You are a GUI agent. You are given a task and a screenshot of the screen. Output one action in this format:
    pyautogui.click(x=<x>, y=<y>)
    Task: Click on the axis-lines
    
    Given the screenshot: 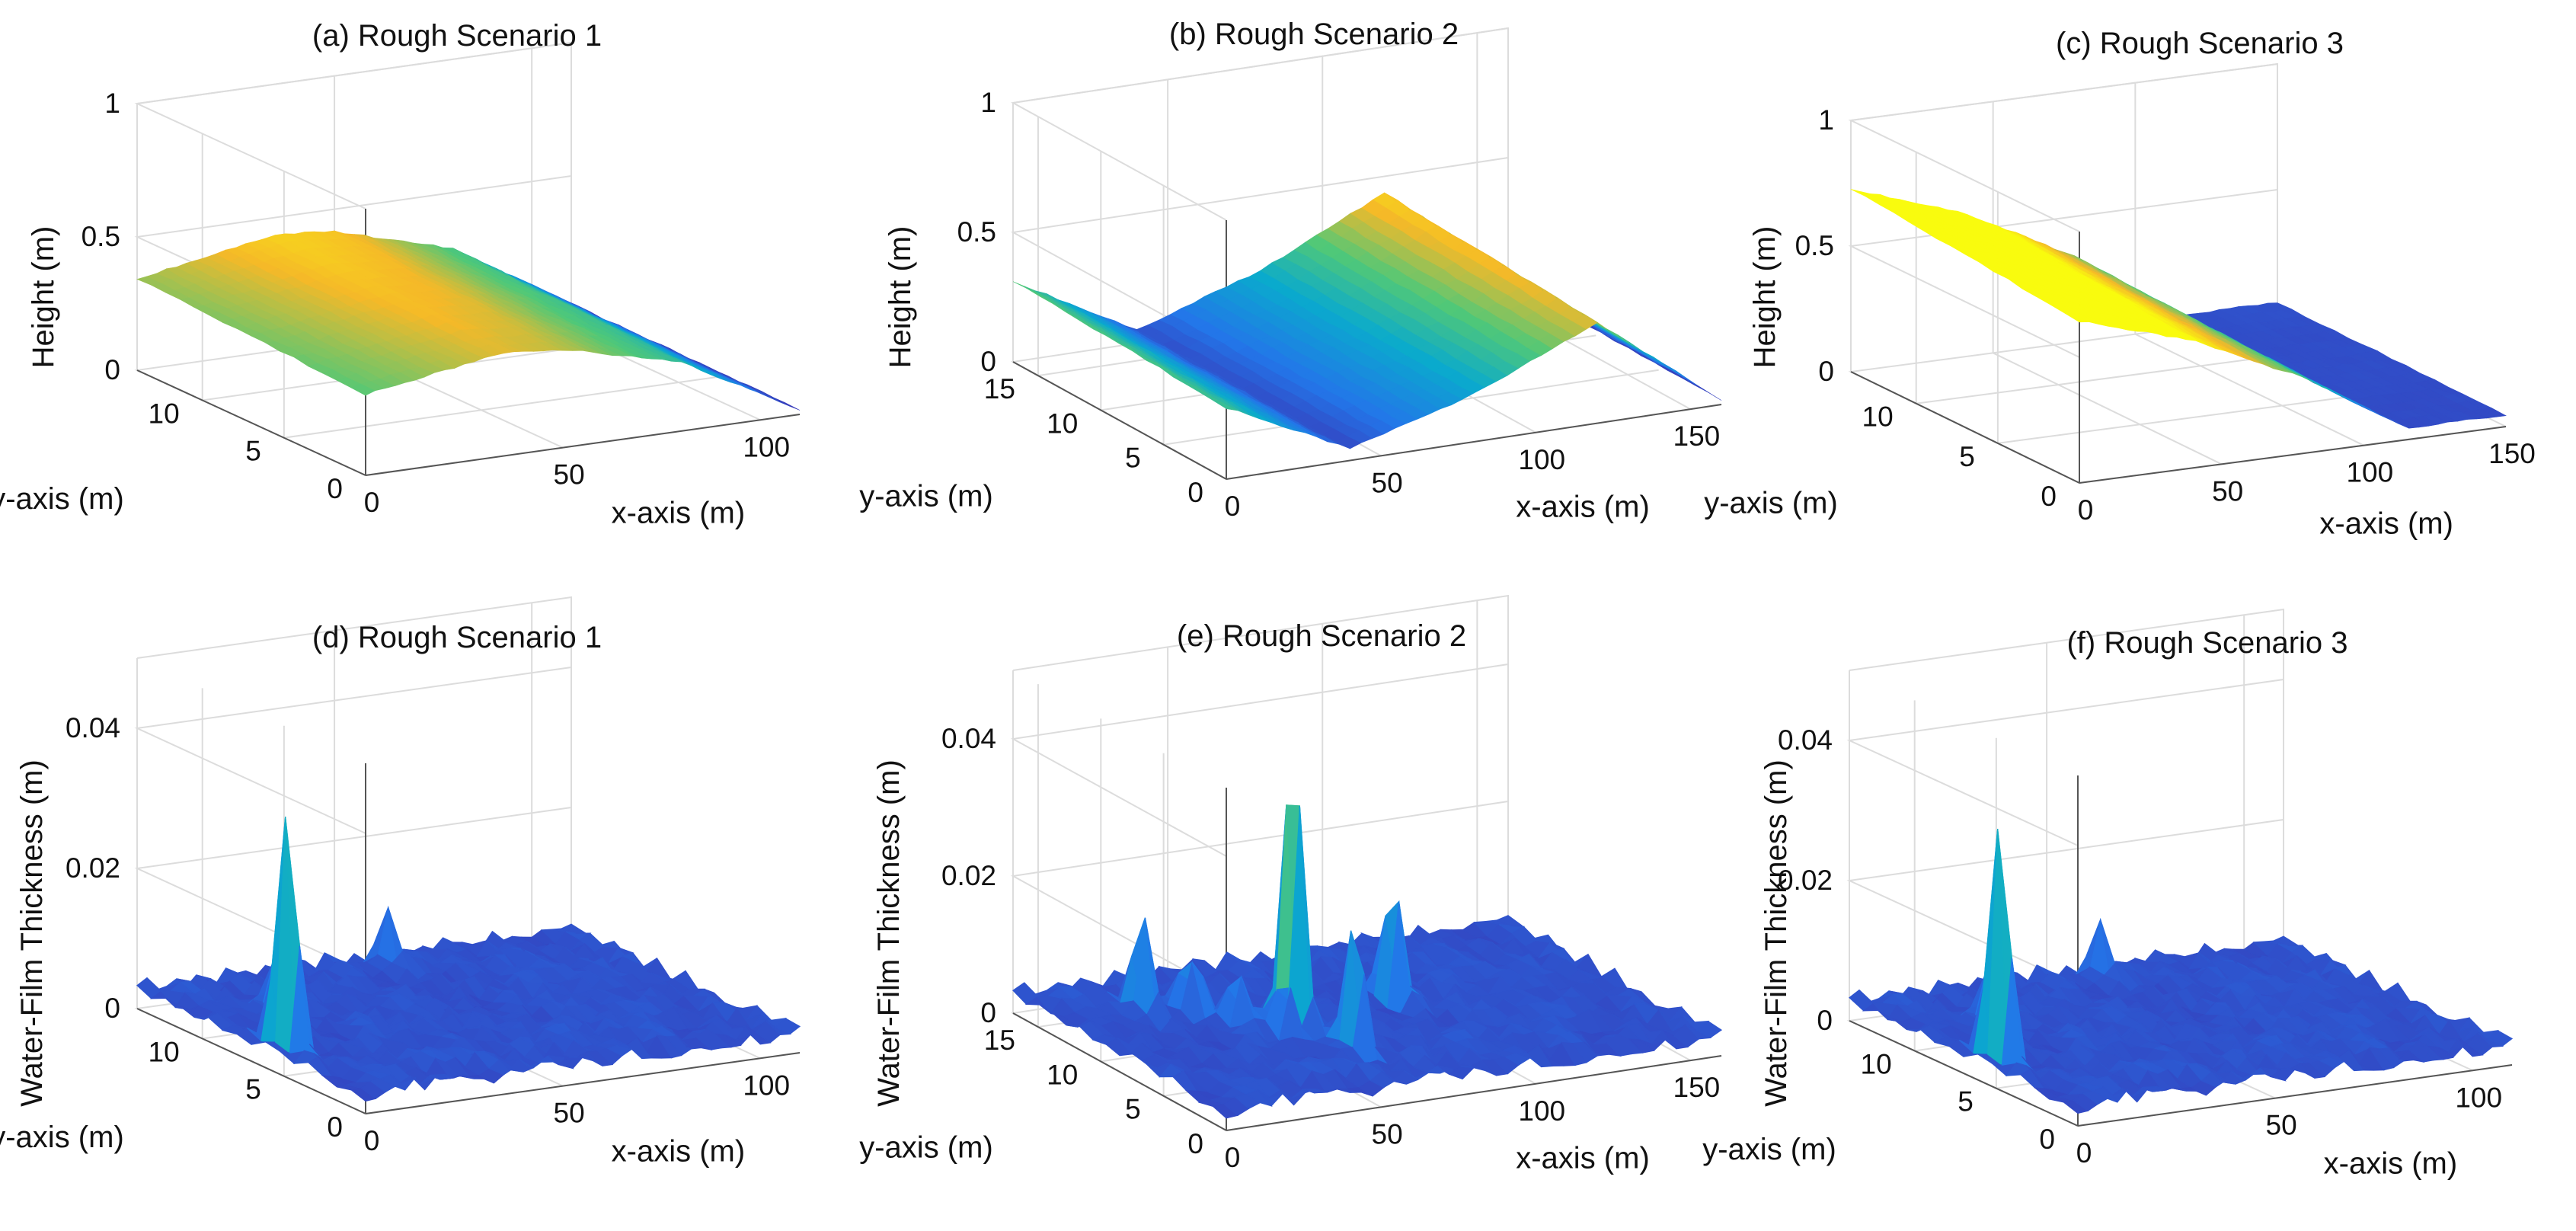 What is the action you would take?
    pyautogui.click(x=2178, y=358)
    